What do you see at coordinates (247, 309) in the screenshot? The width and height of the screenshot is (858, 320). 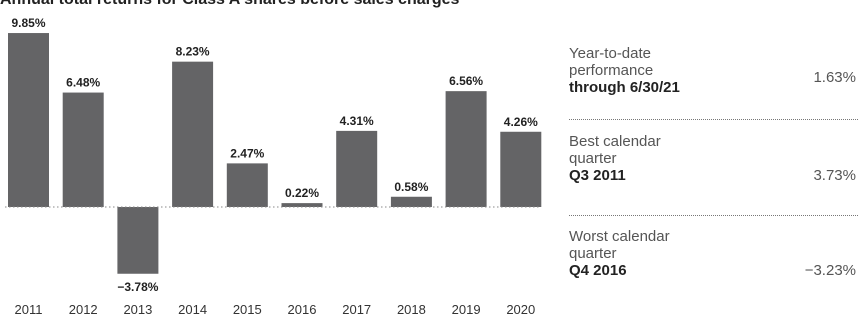 I see `x-tick-label: 2015` at bounding box center [247, 309].